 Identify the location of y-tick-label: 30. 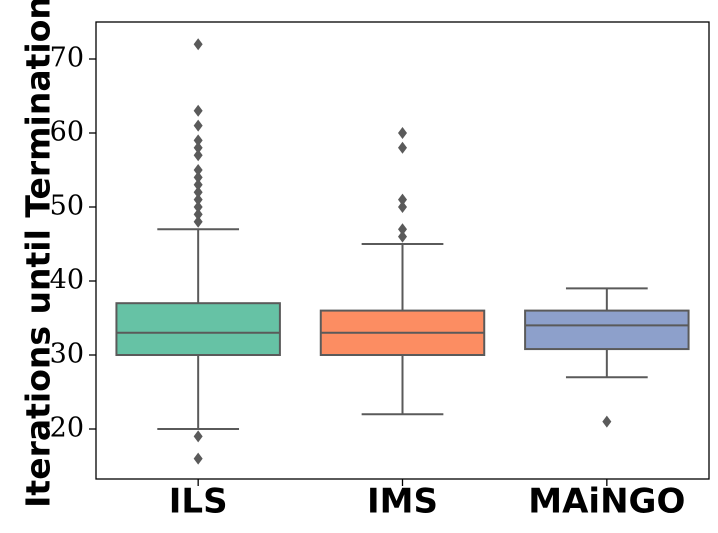
(67, 354).